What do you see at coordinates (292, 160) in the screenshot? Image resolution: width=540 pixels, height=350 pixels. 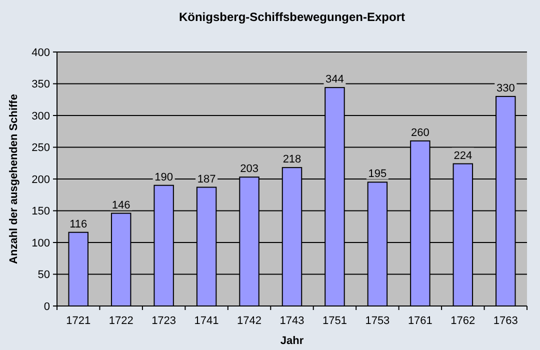 I see `data-label: 218` at bounding box center [292, 160].